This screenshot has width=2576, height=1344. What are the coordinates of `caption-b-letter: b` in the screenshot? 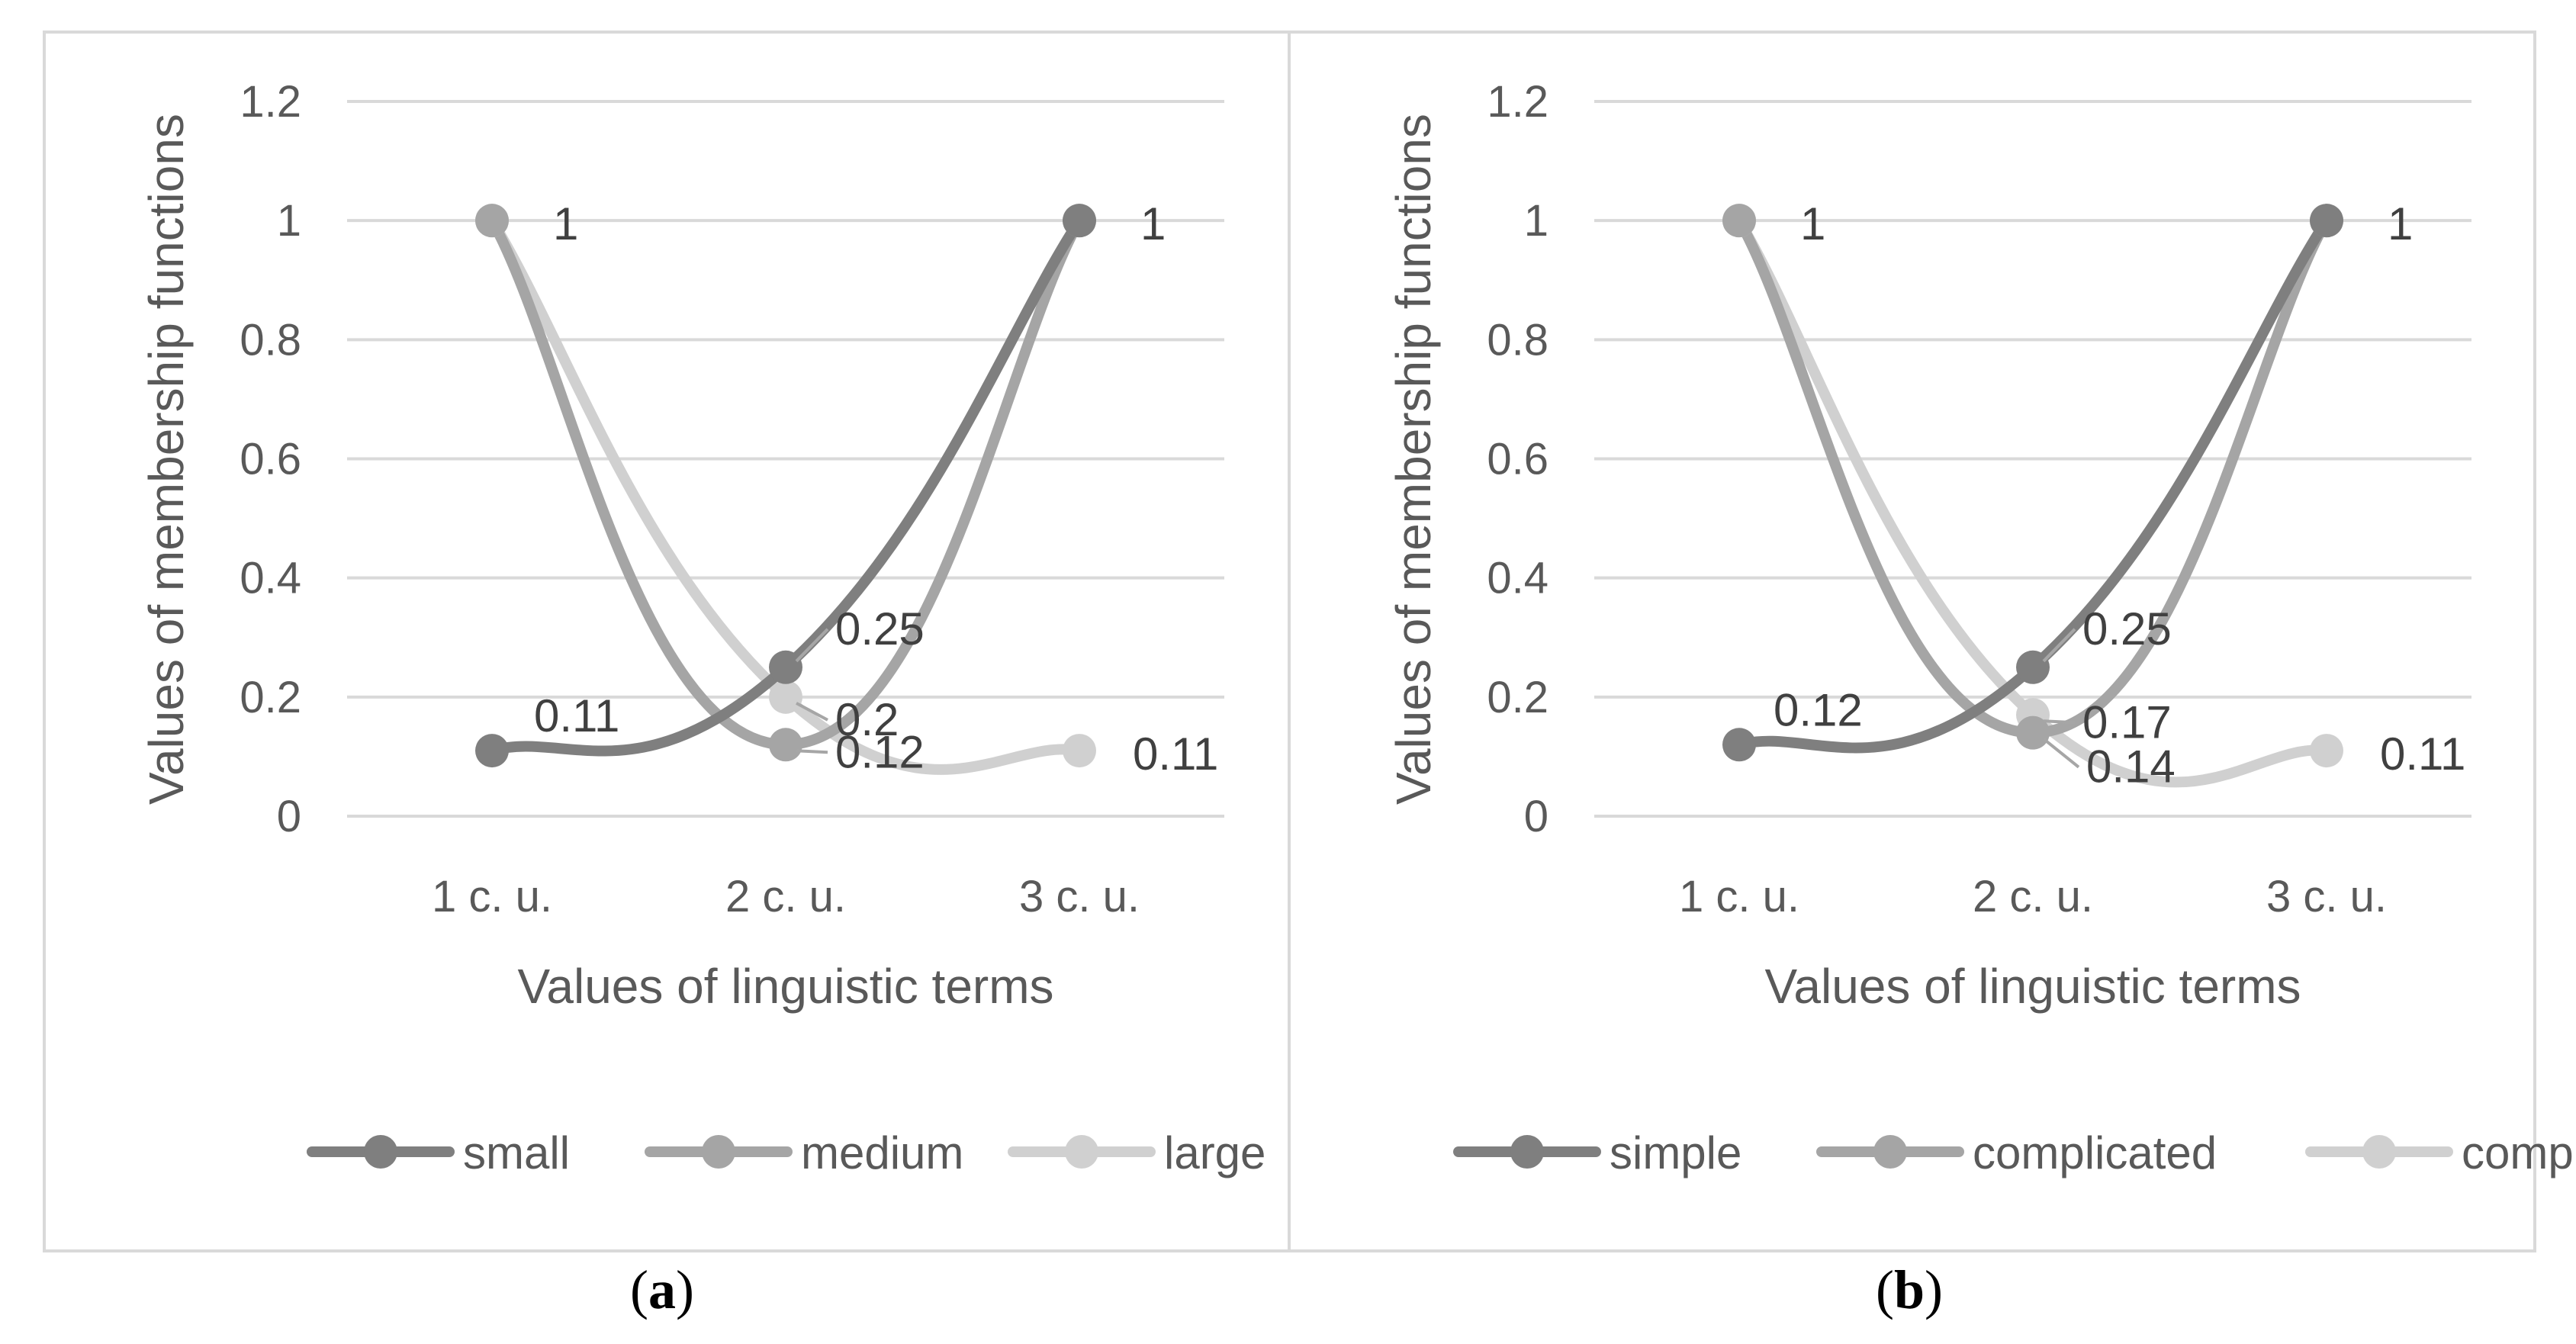 It's located at (1909, 1289).